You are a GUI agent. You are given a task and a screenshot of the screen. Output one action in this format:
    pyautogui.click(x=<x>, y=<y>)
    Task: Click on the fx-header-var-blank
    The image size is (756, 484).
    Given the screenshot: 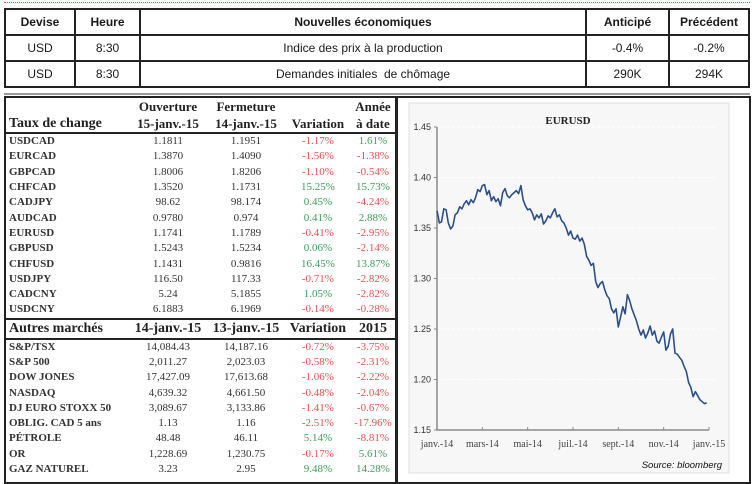 What is the action you would take?
    pyautogui.click(x=318, y=106)
    